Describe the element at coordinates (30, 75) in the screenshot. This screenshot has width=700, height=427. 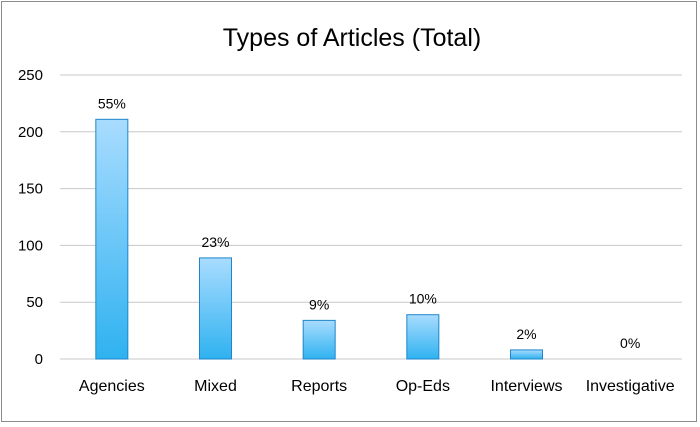
I see `y-tick-label: 250` at that location.